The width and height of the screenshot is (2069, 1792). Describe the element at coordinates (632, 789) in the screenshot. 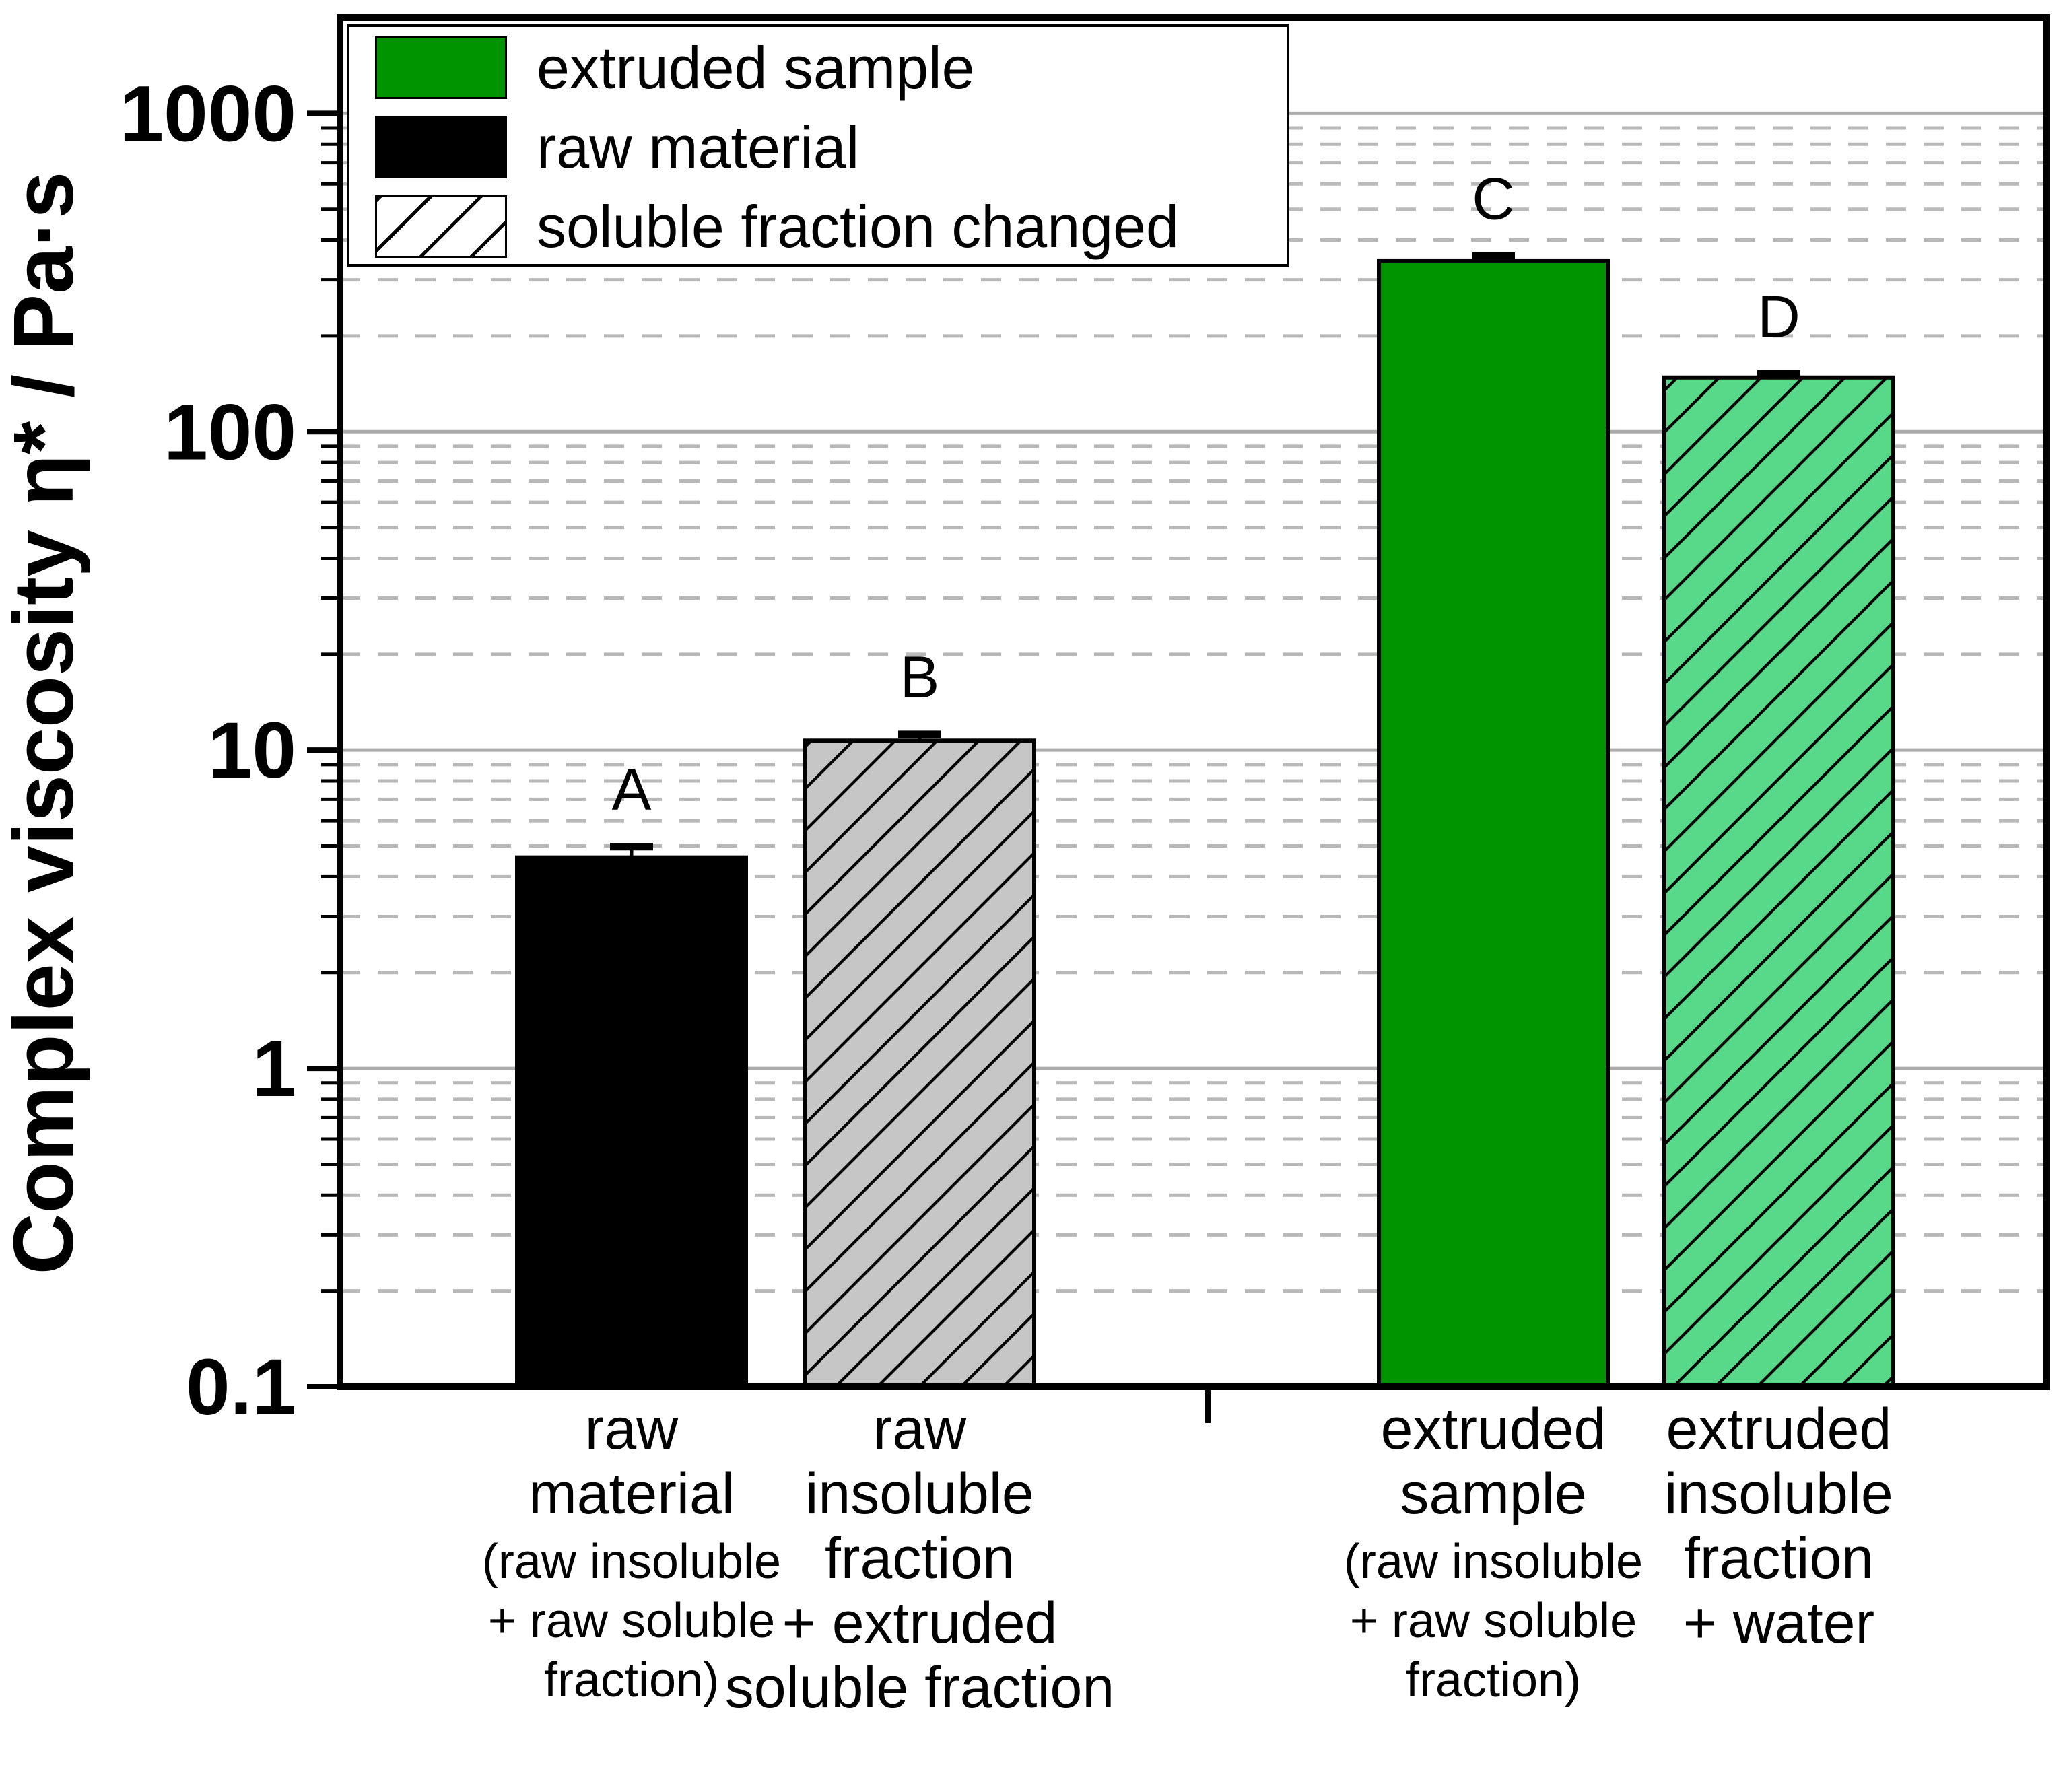

I see `bar-letter-A: A` at that location.